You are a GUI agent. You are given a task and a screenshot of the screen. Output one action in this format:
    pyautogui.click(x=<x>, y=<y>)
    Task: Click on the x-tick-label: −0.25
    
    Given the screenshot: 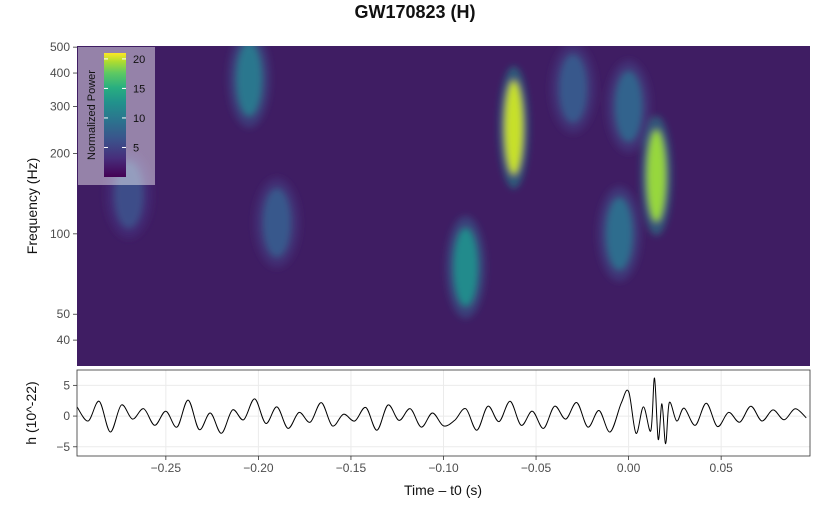 What is the action you would take?
    pyautogui.click(x=166, y=468)
    